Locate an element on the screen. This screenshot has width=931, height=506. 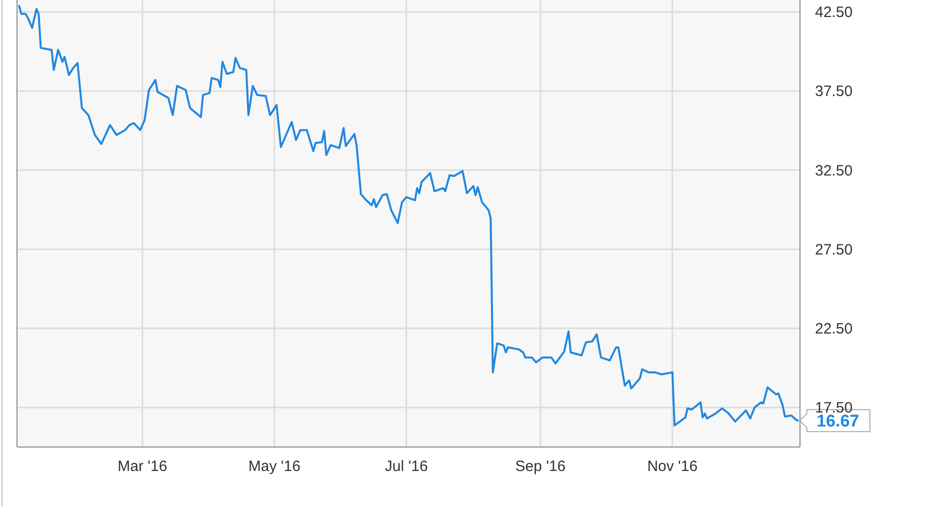
data-label: 16.67 is located at coordinates (838, 421).